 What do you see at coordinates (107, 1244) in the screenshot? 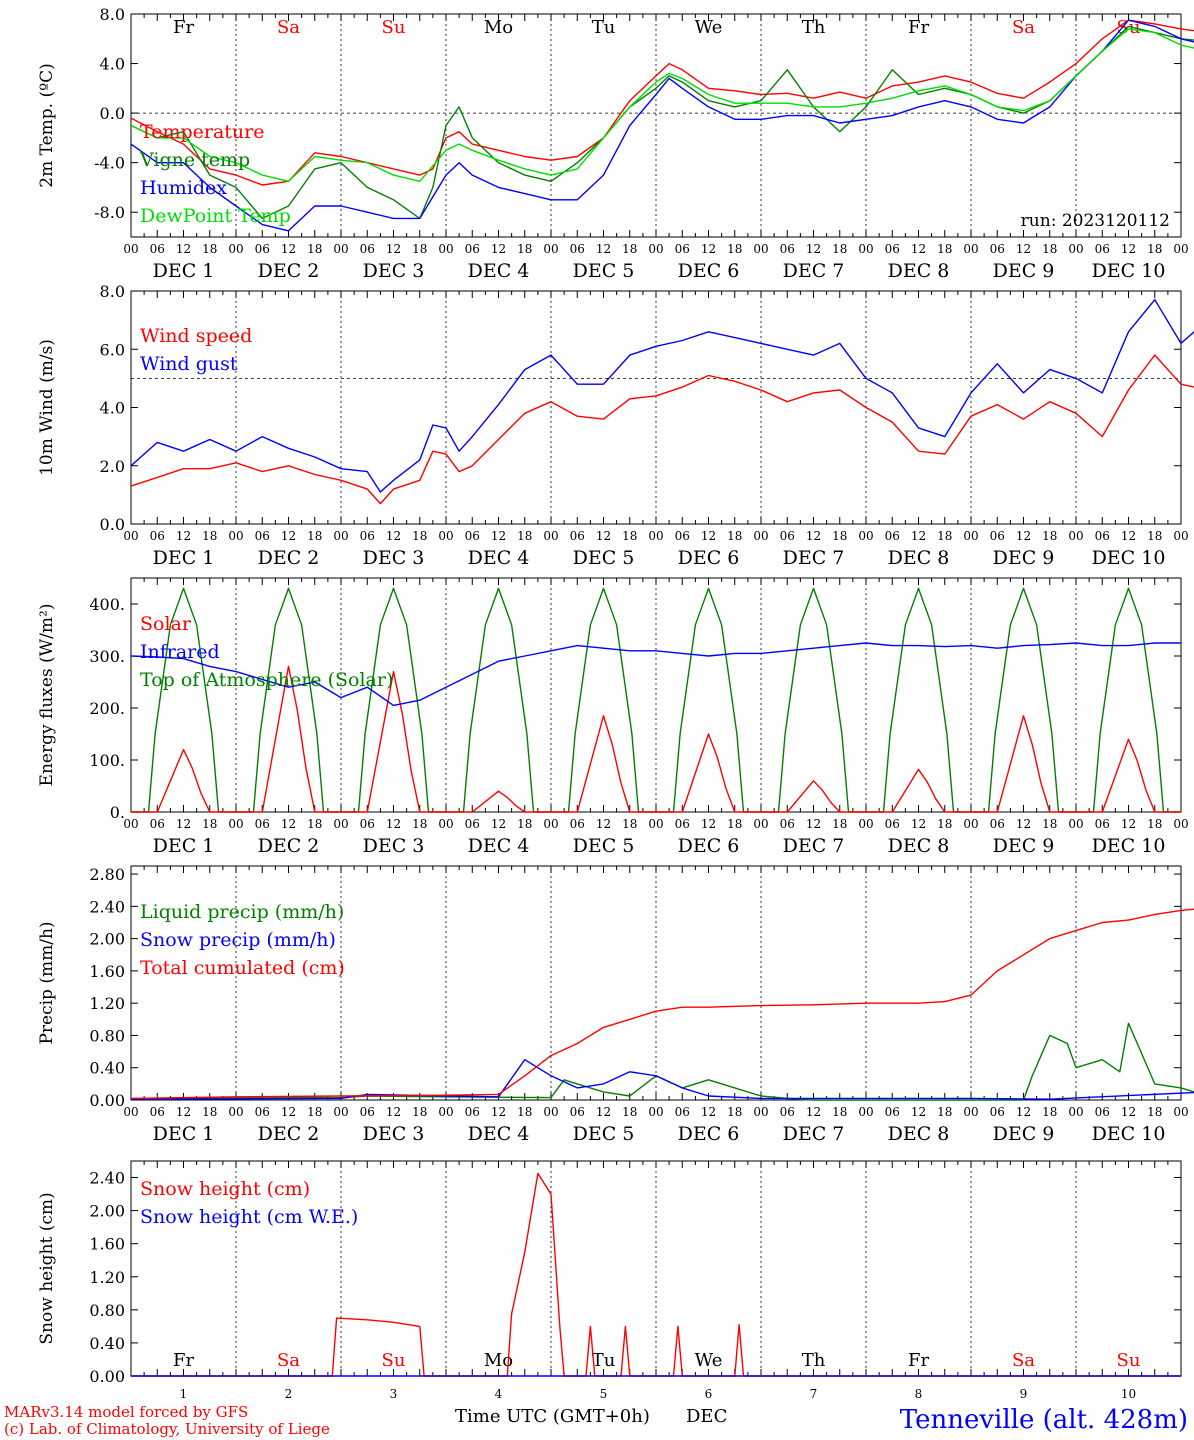
I see `y-tick-label: 1.60` at bounding box center [107, 1244].